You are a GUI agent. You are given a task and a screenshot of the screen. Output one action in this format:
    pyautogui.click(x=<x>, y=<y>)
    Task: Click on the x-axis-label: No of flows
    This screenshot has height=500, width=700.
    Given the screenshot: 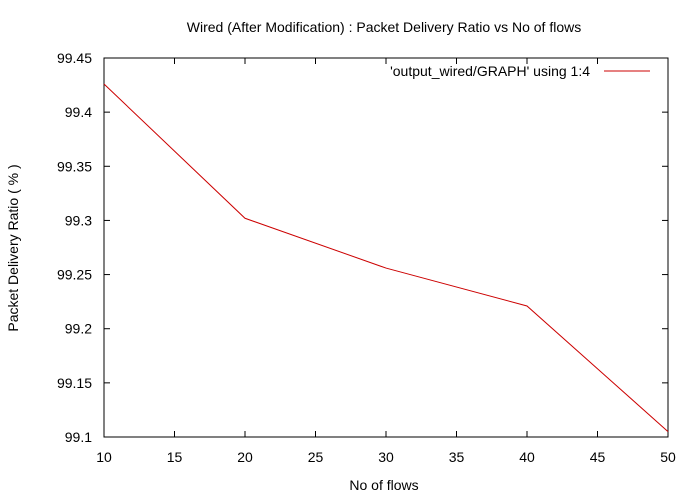 What is the action you would take?
    pyautogui.click(x=383, y=485)
    